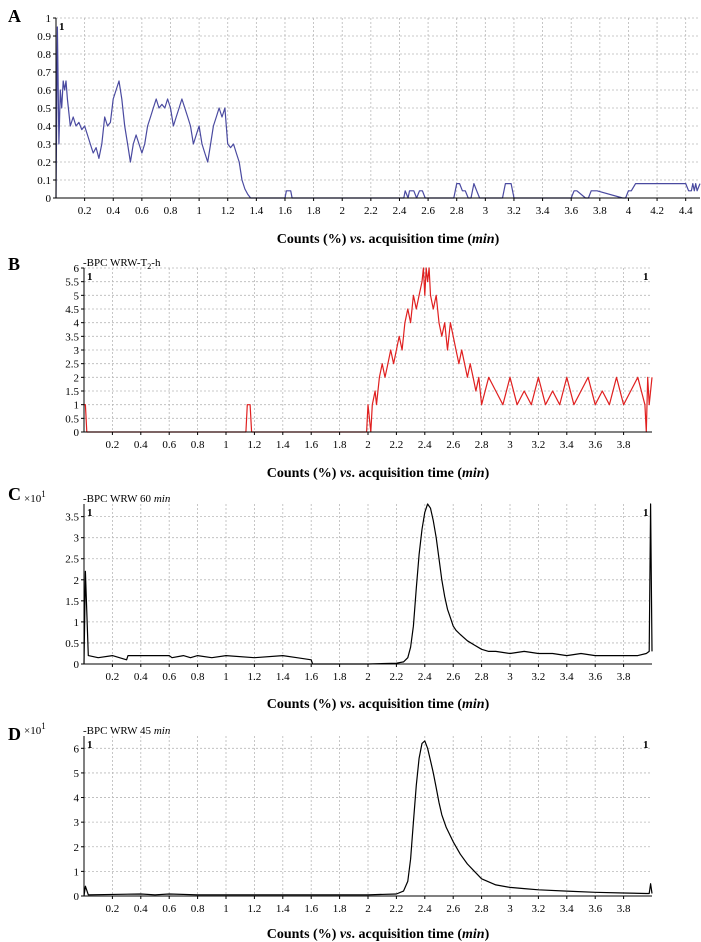 Image resolution: width=701 pixels, height=942 pixels. Describe the element at coordinates (44, 55) in the screenshot. I see `y-tick-label: 0.8` at that location.